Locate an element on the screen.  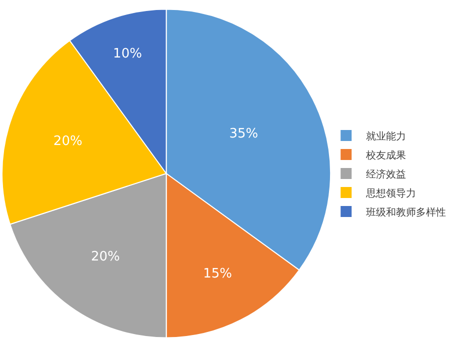
legend-label: 思想领导力 is located at coordinates (390, 193).